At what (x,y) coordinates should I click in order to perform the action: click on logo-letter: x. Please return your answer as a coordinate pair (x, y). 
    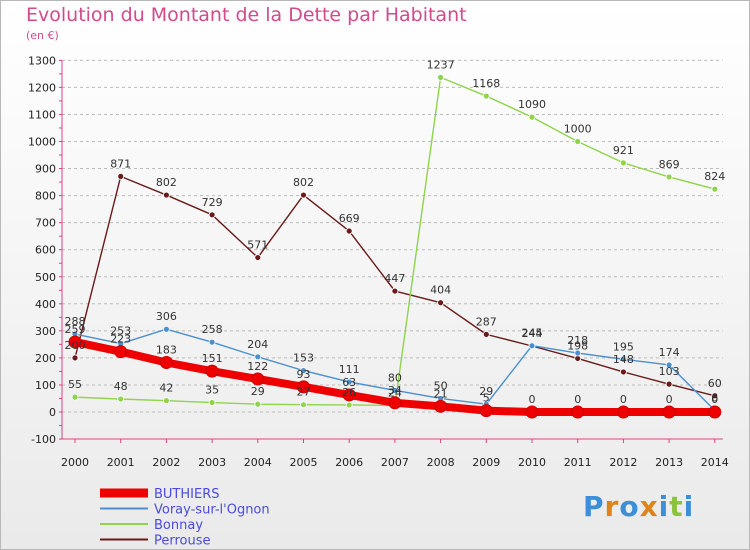
    Looking at the image, I should click on (649, 506).